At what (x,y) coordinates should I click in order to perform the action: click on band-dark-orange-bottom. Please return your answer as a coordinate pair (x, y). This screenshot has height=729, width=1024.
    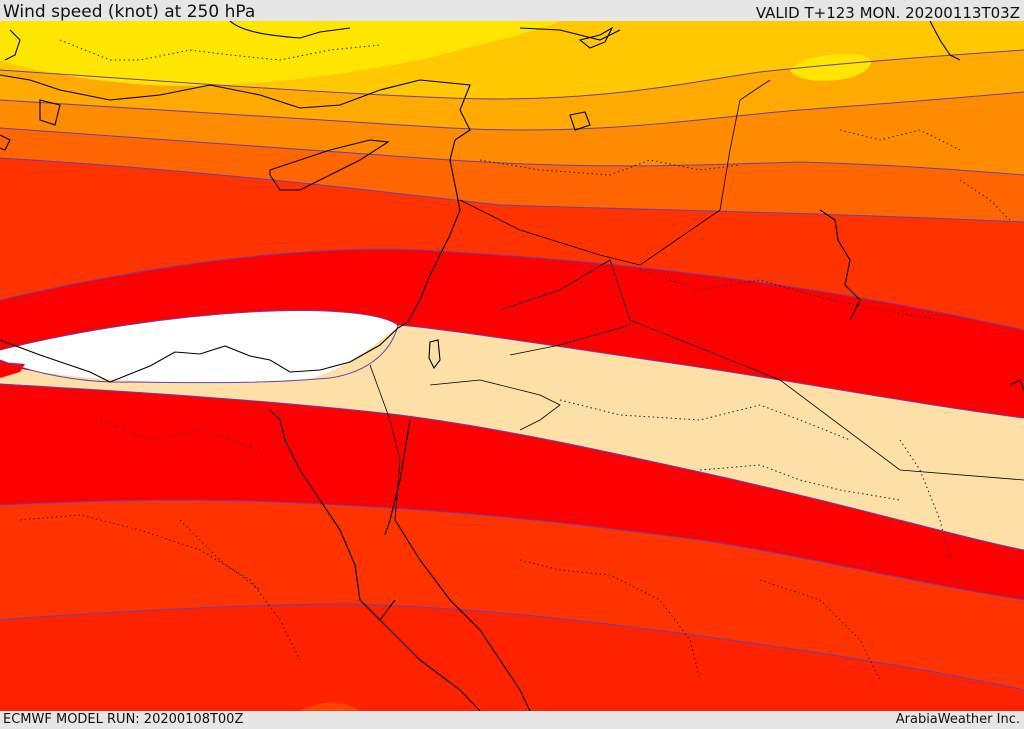
    Looking at the image, I should click on (330, 706).